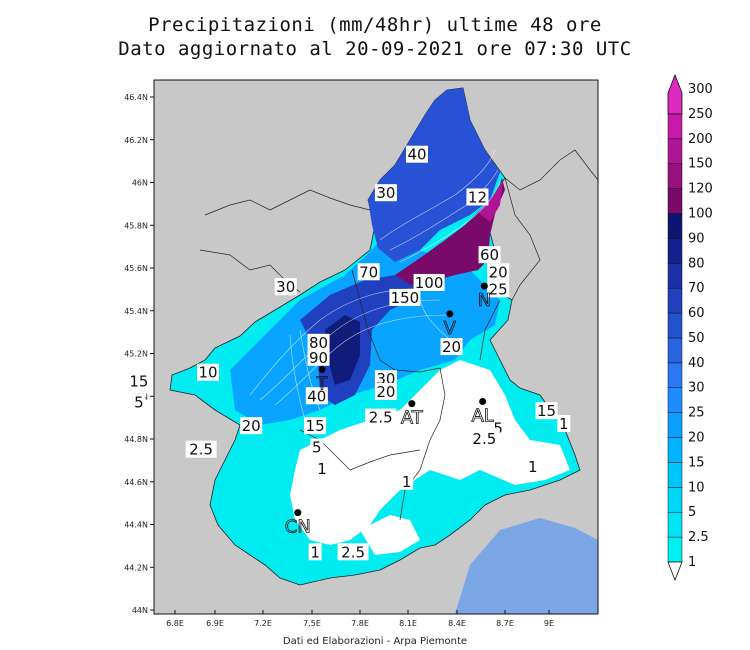  What do you see at coordinates (405, 298) in the screenshot?
I see `contour-label: 150` at bounding box center [405, 298].